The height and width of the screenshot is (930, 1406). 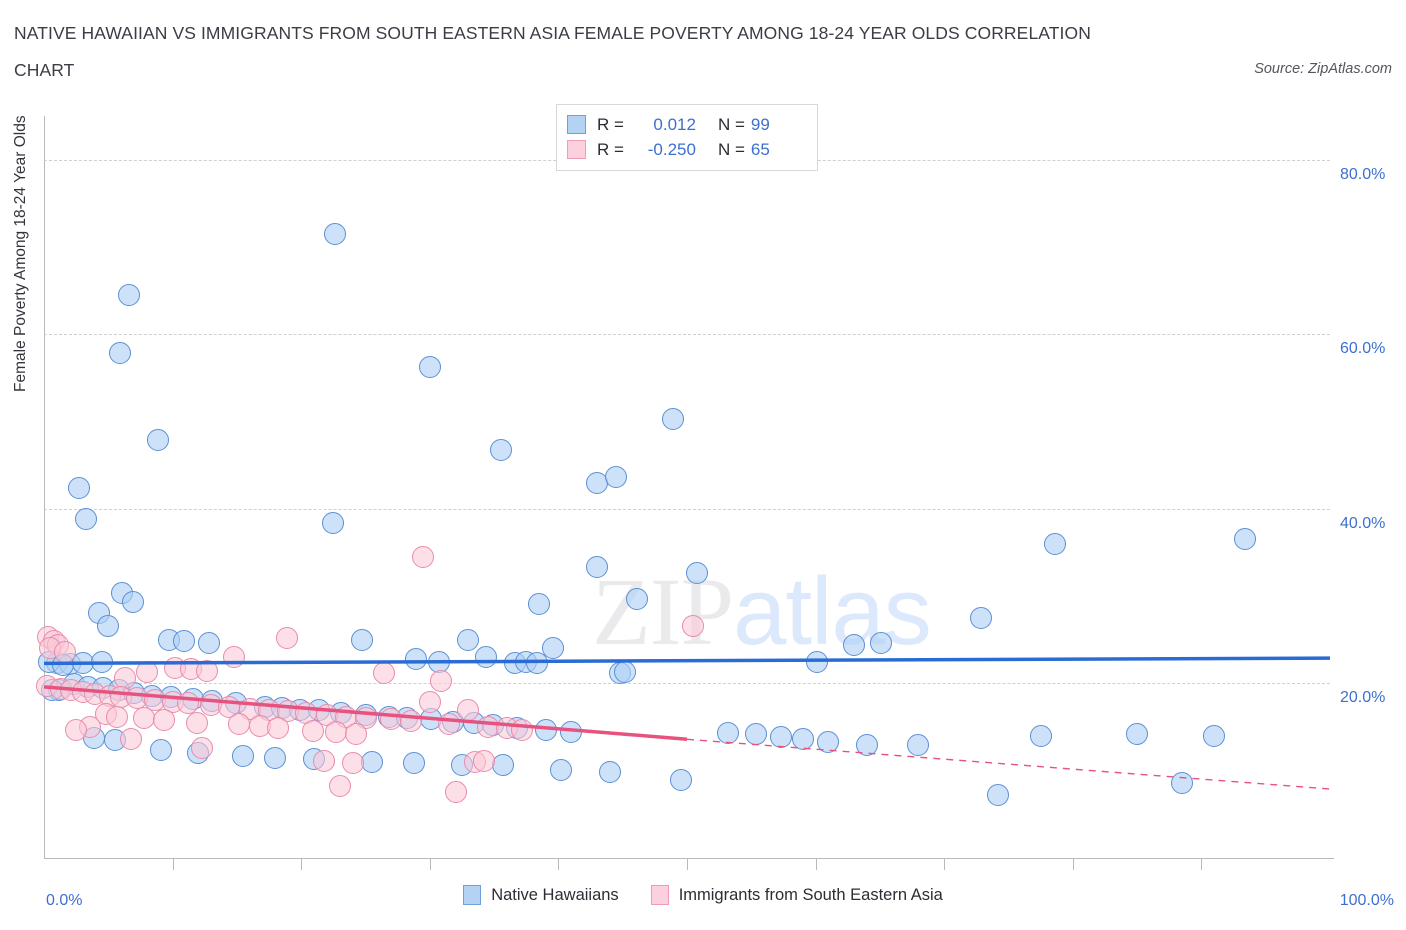 I want to click on blue-series-swatch, so click(x=576, y=124).